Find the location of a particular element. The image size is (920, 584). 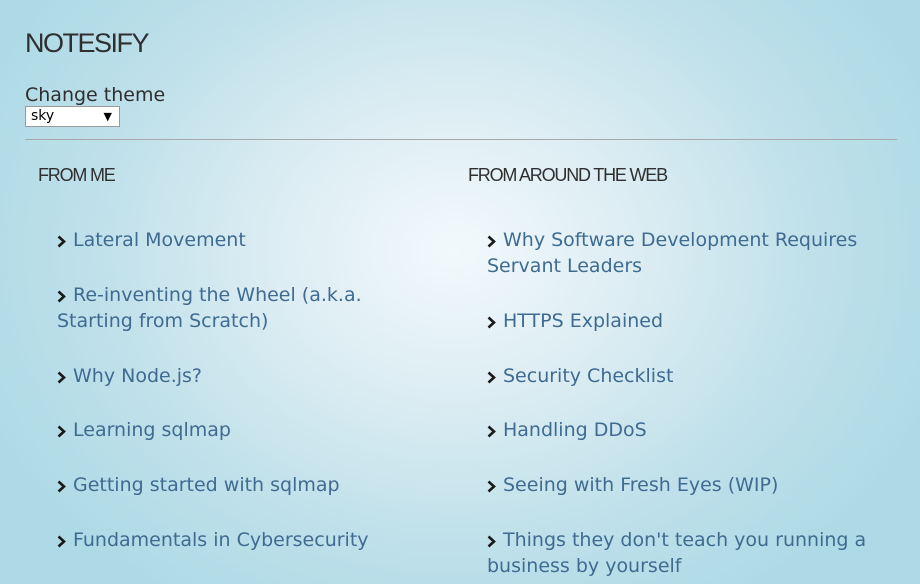

list-item: Security Checklist is located at coordinates (684, 376).